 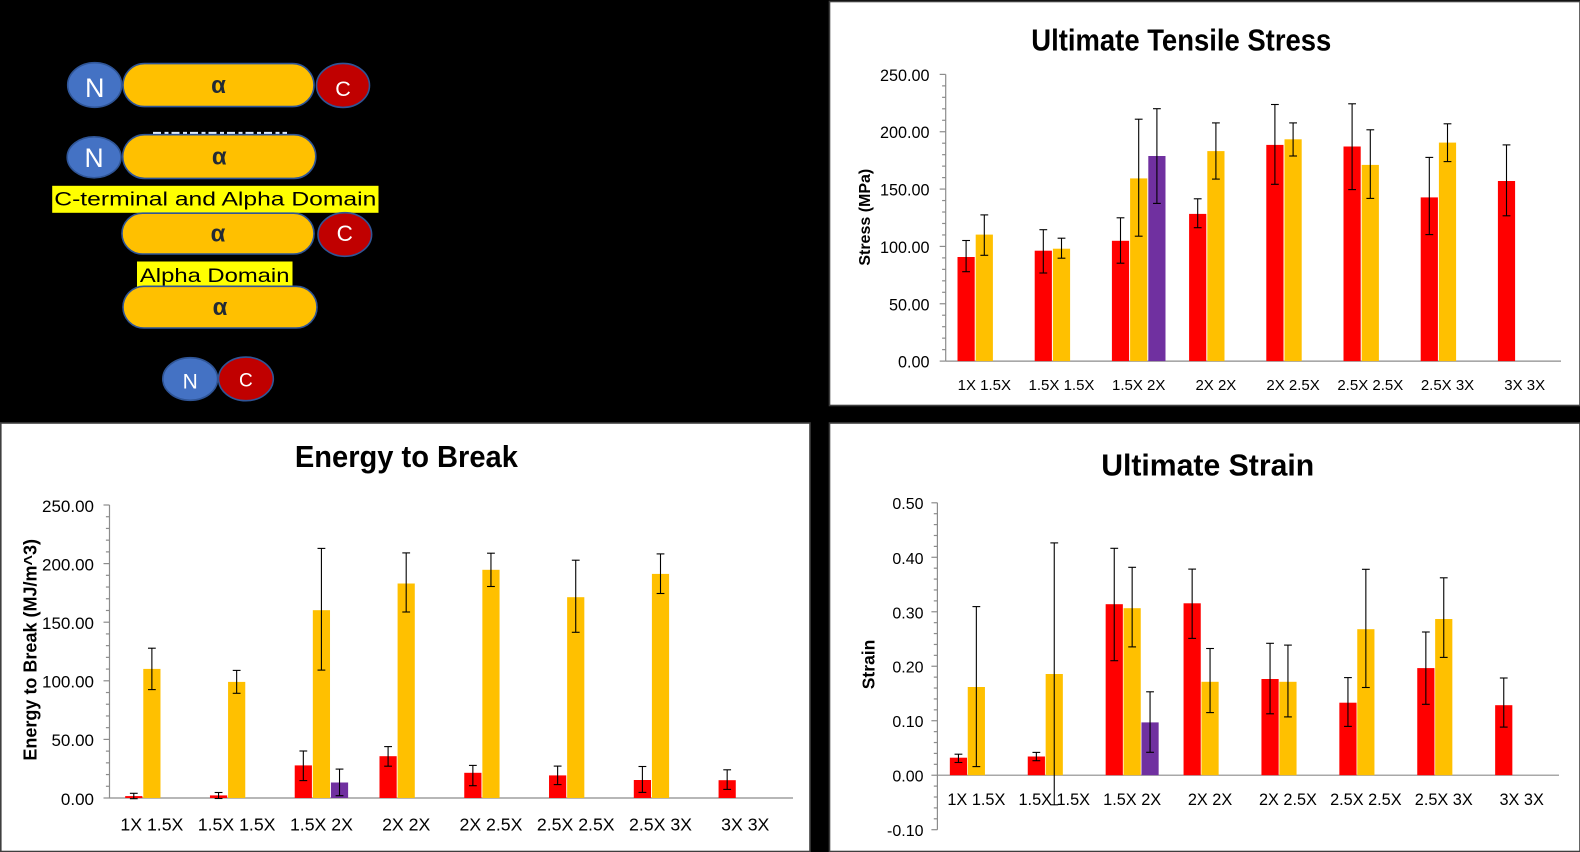 What do you see at coordinates (31, 650) in the screenshot?
I see `svg-text: Energy to Break (MJ/m^3)` at bounding box center [31, 650].